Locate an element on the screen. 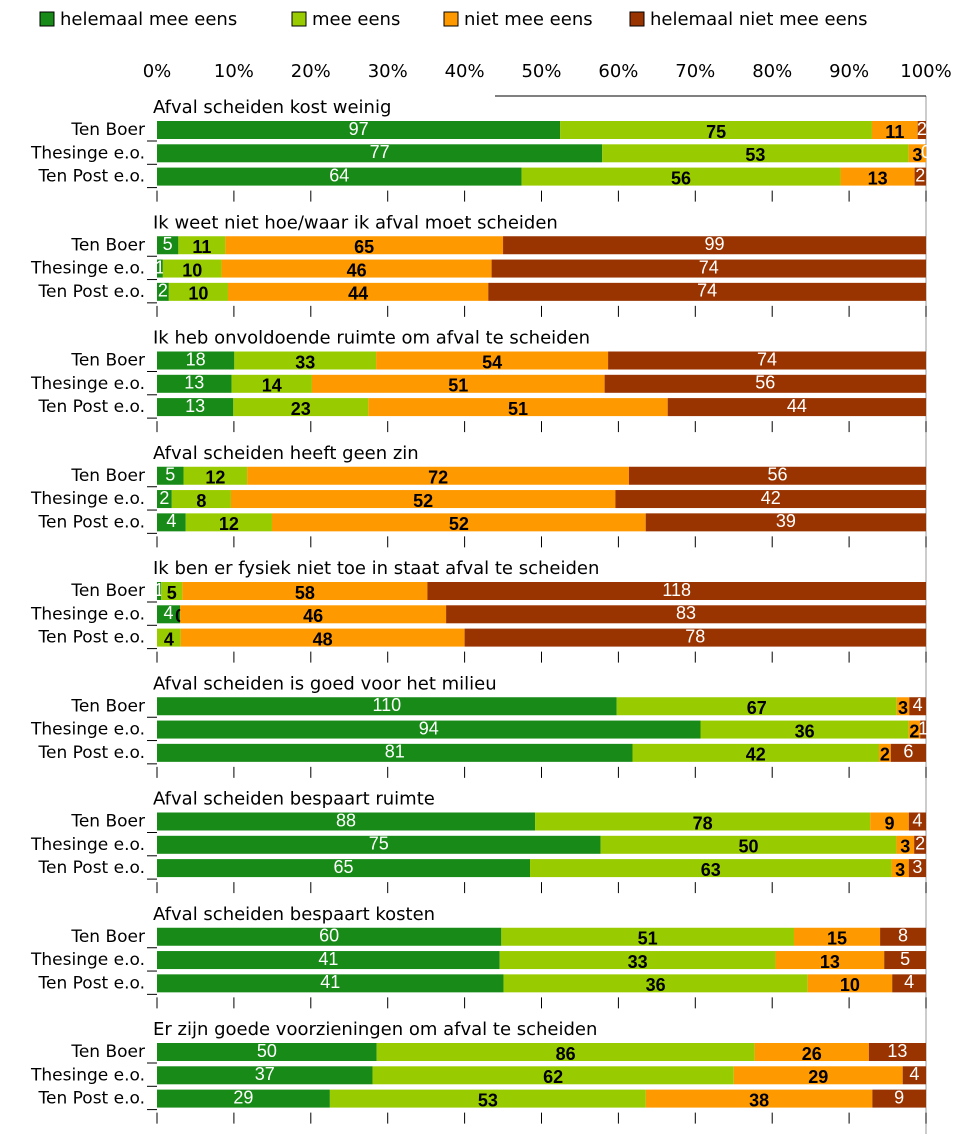 This screenshot has height=1138, width=958. value-label: 38 is located at coordinates (759, 1100).